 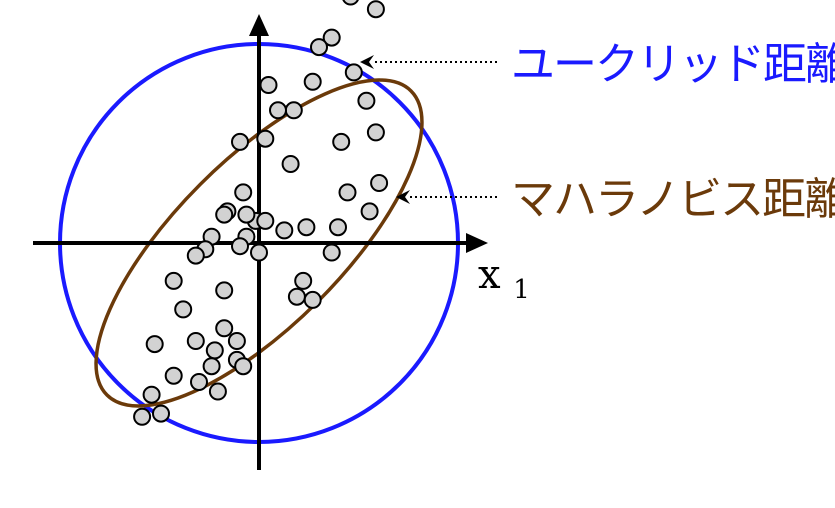 What do you see at coordinates (259, 25) in the screenshot?
I see `y-axis-arrowhead-icon` at bounding box center [259, 25].